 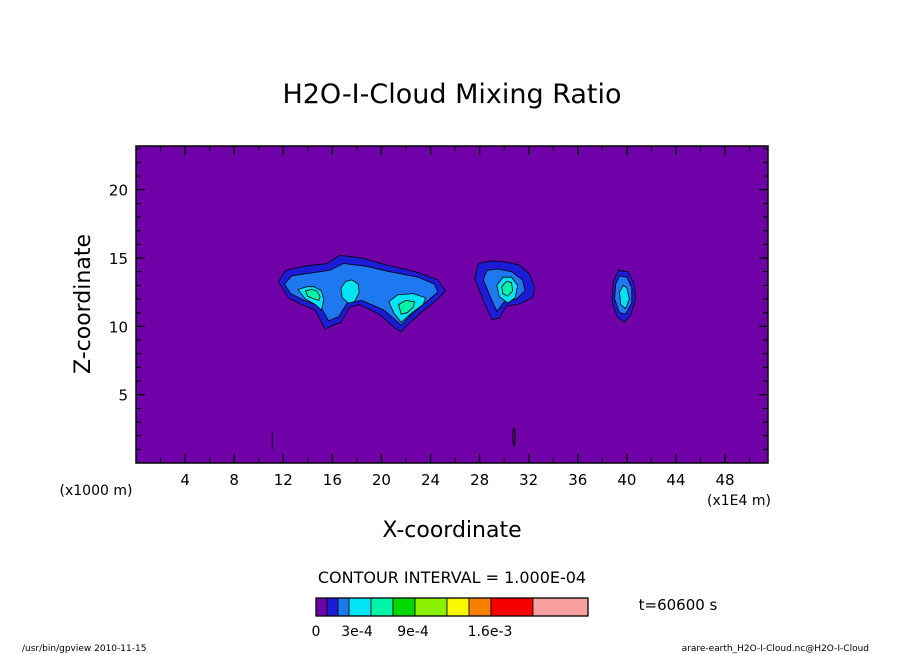 I want to click on y-tick-label: 20, so click(x=118, y=191).